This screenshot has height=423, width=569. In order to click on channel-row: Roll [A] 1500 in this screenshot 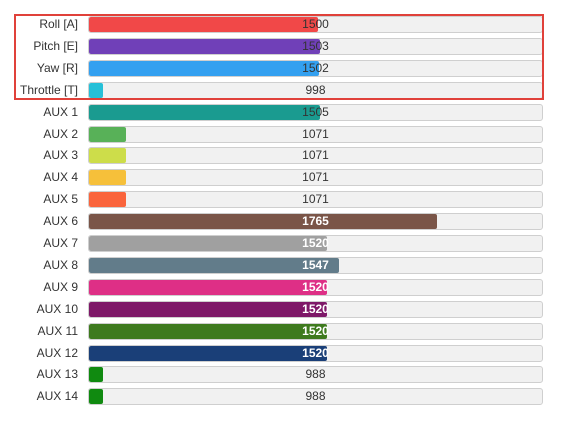, I will do `click(284, 24)`.